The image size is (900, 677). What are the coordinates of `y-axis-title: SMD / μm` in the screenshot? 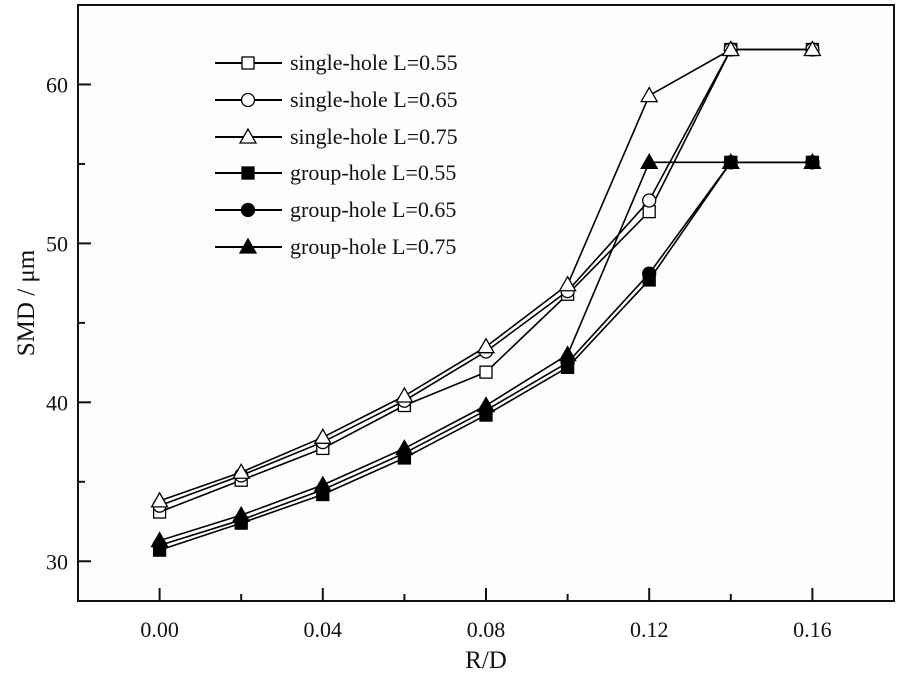 It's located at (26, 302).